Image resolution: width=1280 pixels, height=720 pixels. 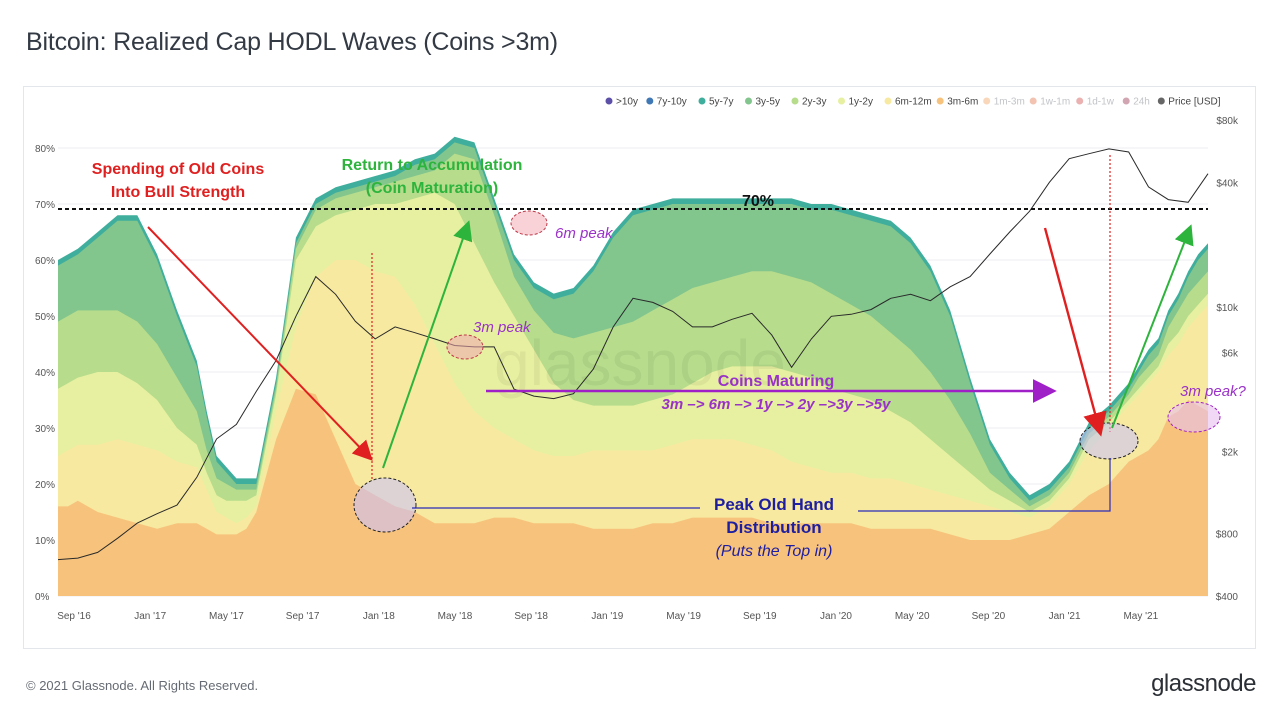 I want to click on legend-item: 3y-5y, so click(x=762, y=102).